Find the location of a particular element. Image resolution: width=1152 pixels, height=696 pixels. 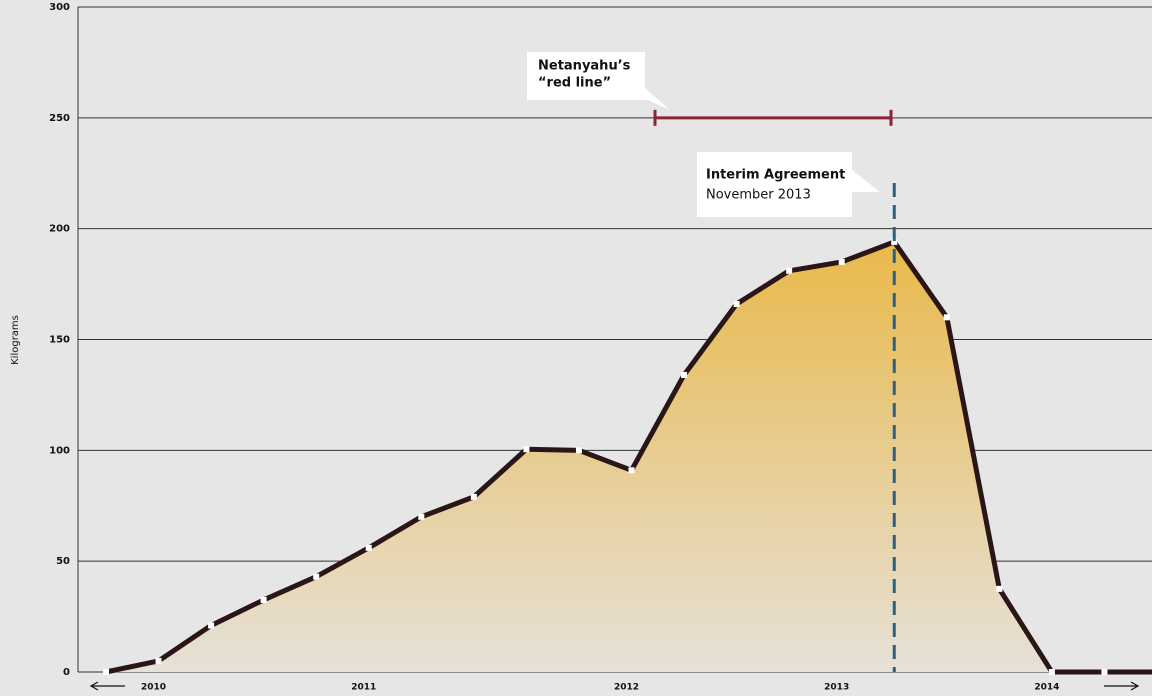

x-tick-label: 2014 is located at coordinates (1046, 688).